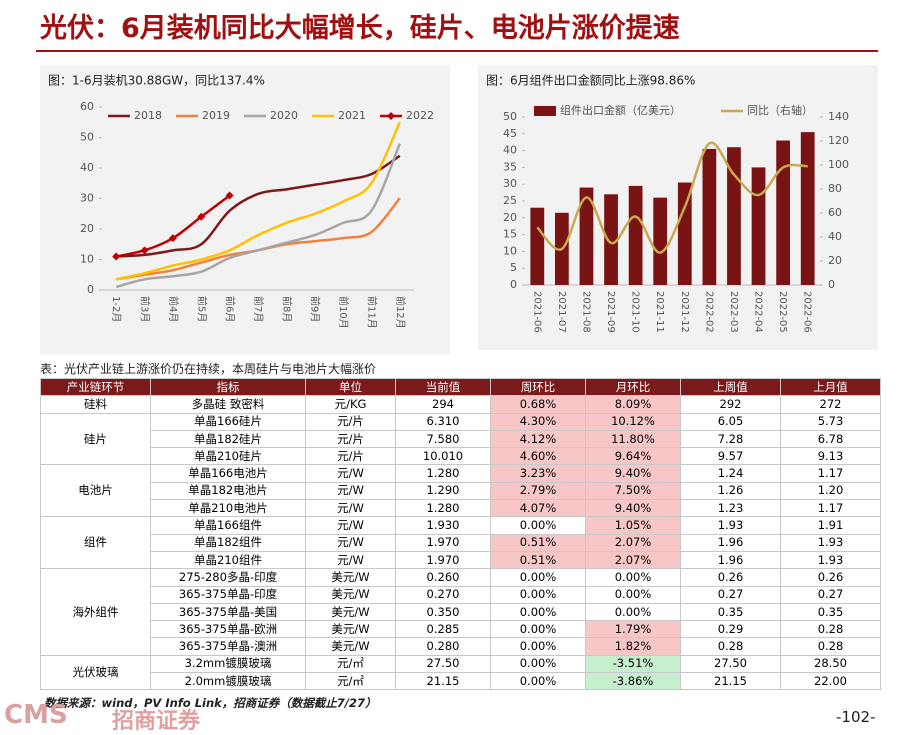 The width and height of the screenshot is (909, 735). I want to click on cell: 0.51%, so click(538, 542).